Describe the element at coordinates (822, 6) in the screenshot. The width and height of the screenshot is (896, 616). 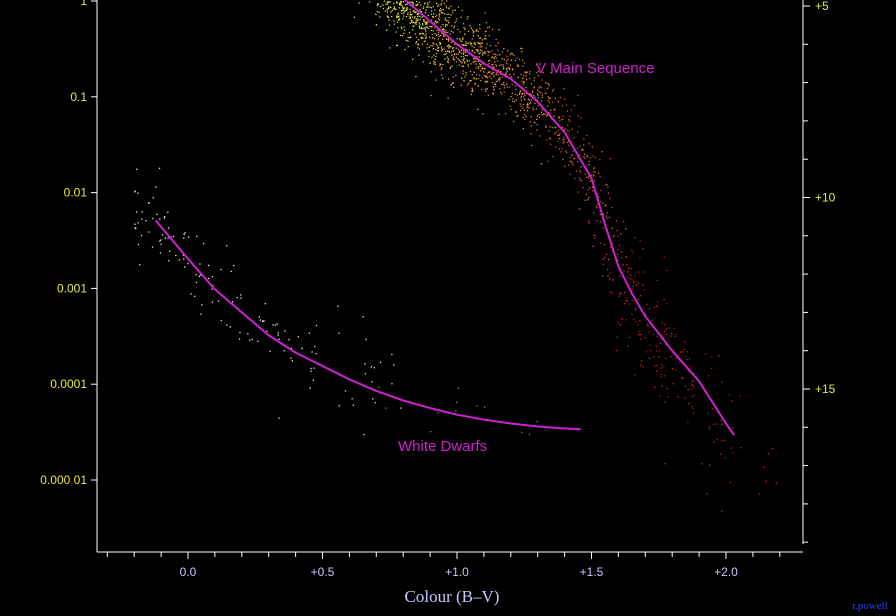
I see `right-tick-label: +5` at that location.